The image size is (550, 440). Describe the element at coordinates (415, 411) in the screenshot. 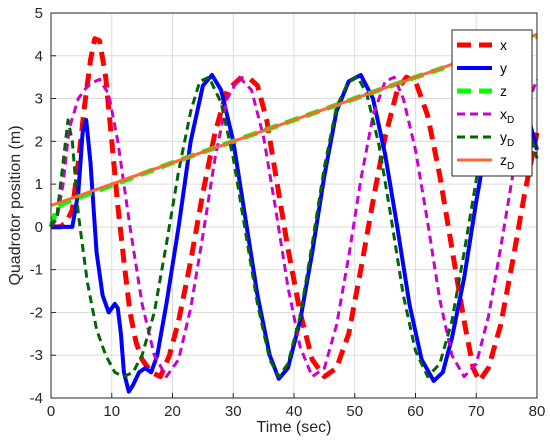

I see `x-tick-label: 60` at that location.